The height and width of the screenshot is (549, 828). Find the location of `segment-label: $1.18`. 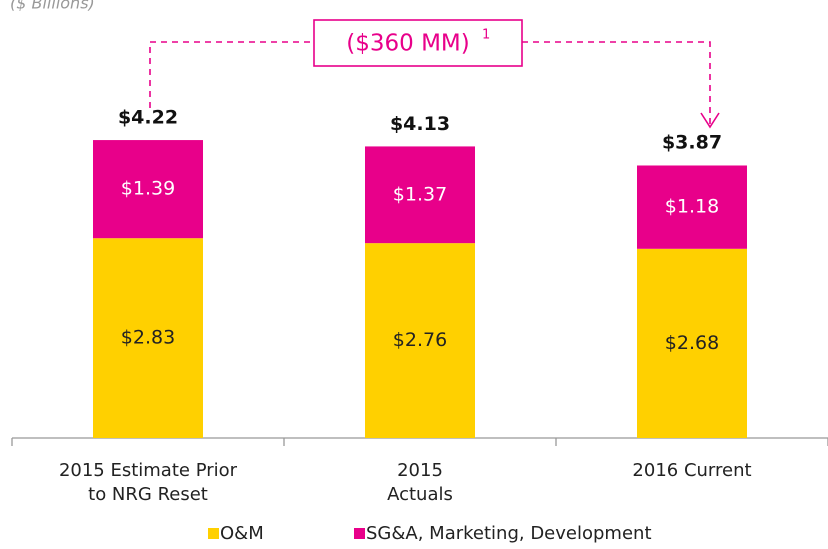

segment-label: $1.18 is located at coordinates (692, 207).